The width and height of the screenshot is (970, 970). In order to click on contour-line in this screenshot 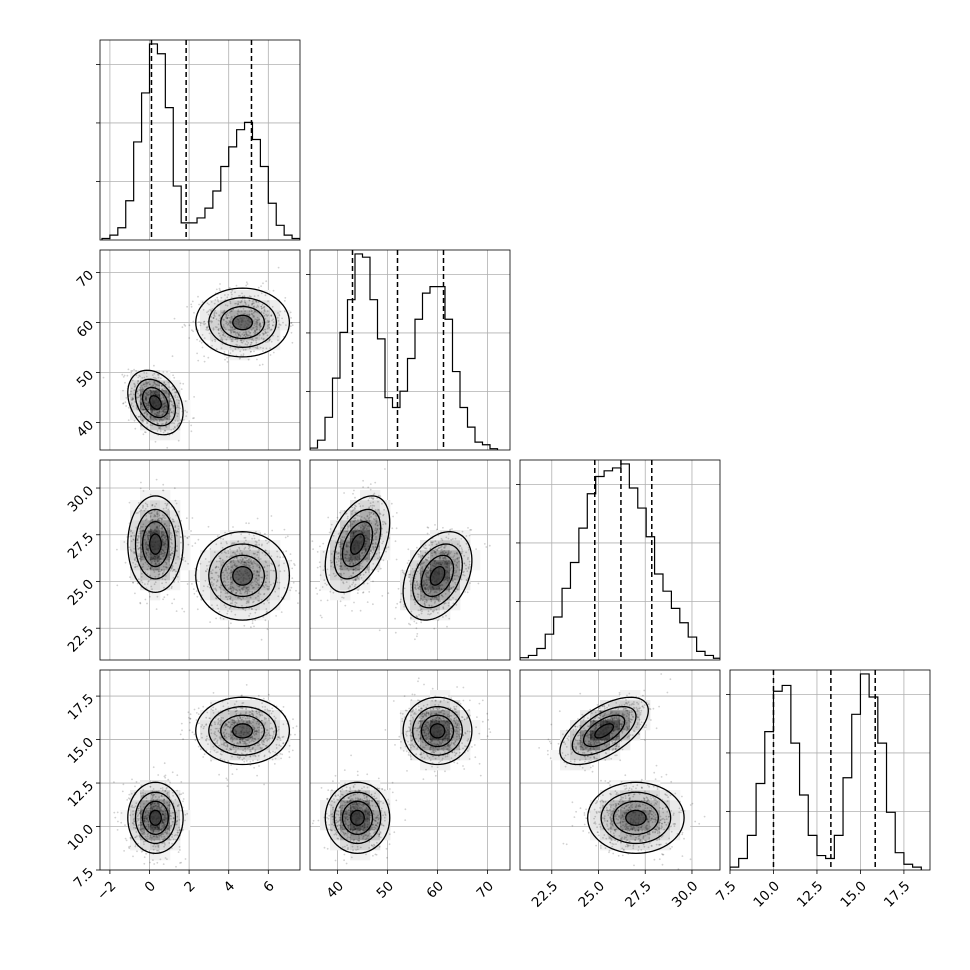, I will do `click(155, 402)`.